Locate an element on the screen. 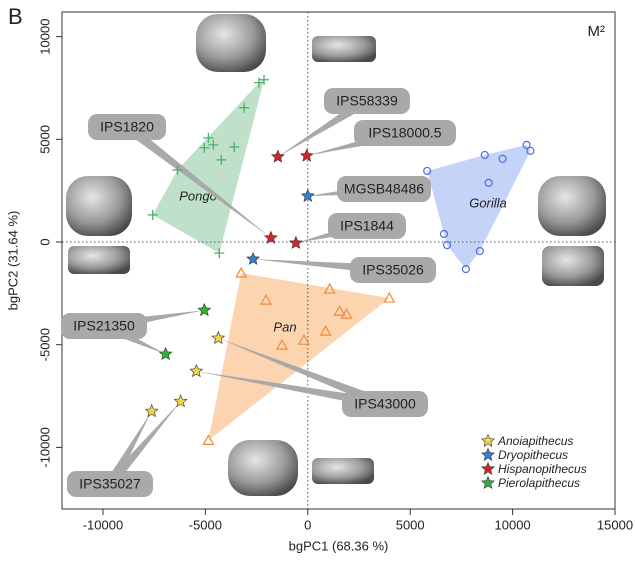 This screenshot has height=564, width=635. y-tick-label: 10000 is located at coordinates (44, 37).